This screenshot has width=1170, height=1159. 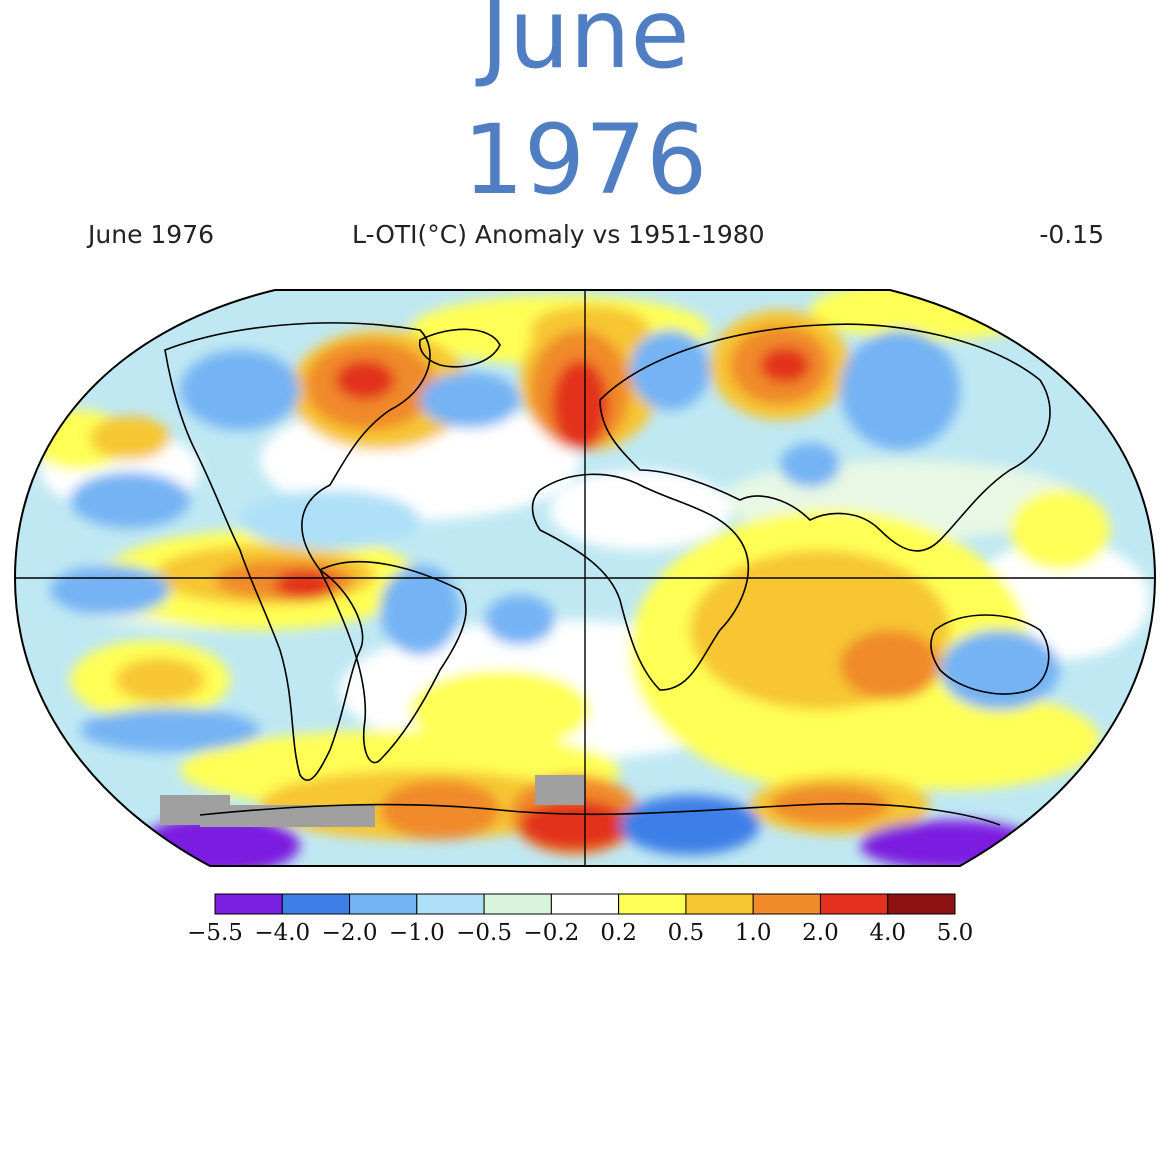 I want to click on map-title-month: June, so click(x=585, y=45).